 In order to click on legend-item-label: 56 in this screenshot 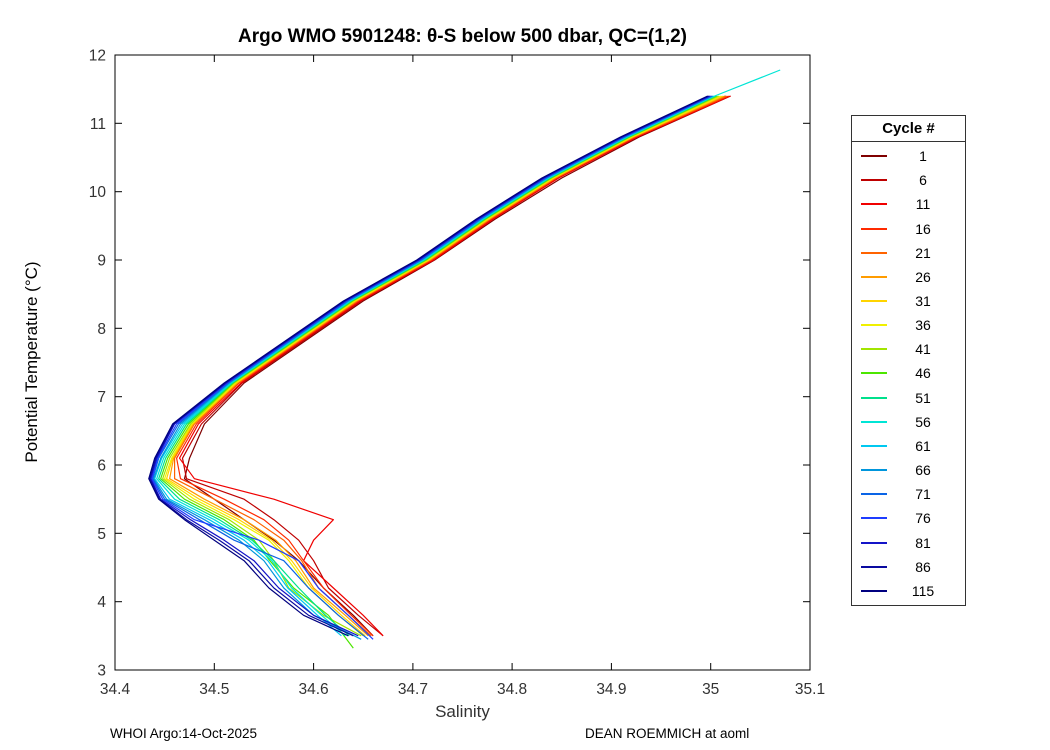, I will do `click(923, 421)`.